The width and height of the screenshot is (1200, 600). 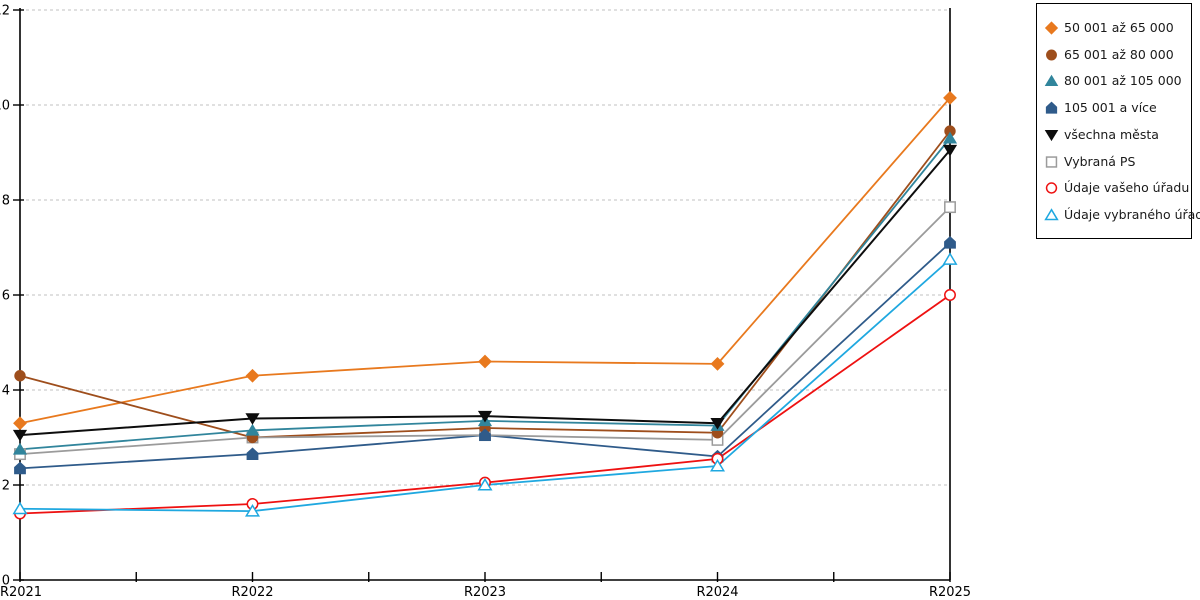 What do you see at coordinates (21, 592) in the screenshot?
I see `x-tick-label: R2021` at bounding box center [21, 592].